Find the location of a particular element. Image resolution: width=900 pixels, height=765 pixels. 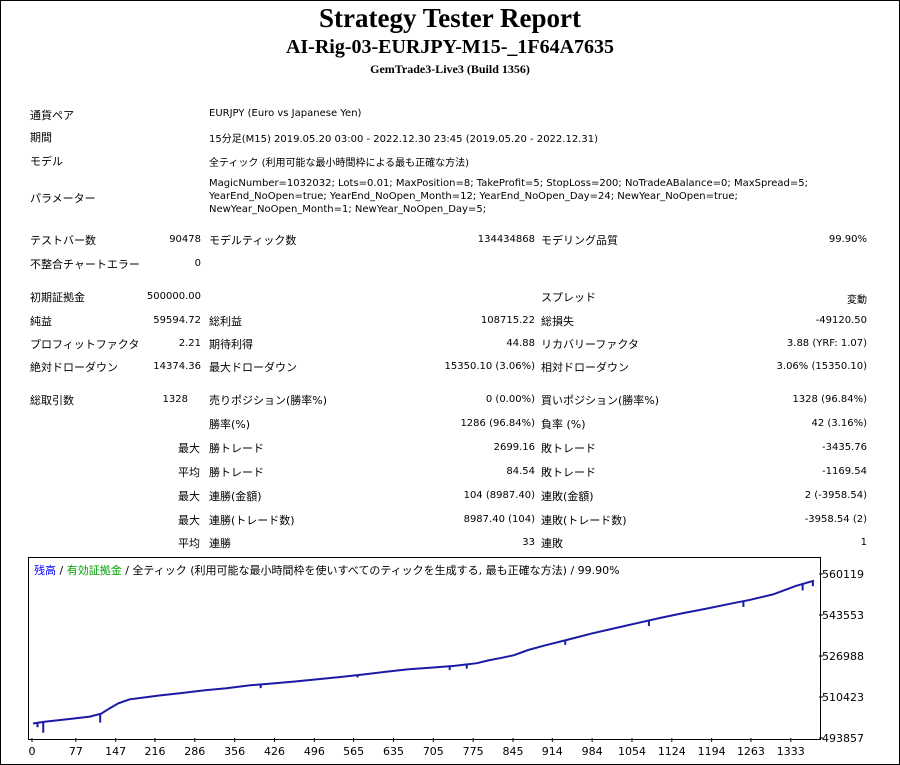

max-prefix-2: 最大 is located at coordinates (189, 496).